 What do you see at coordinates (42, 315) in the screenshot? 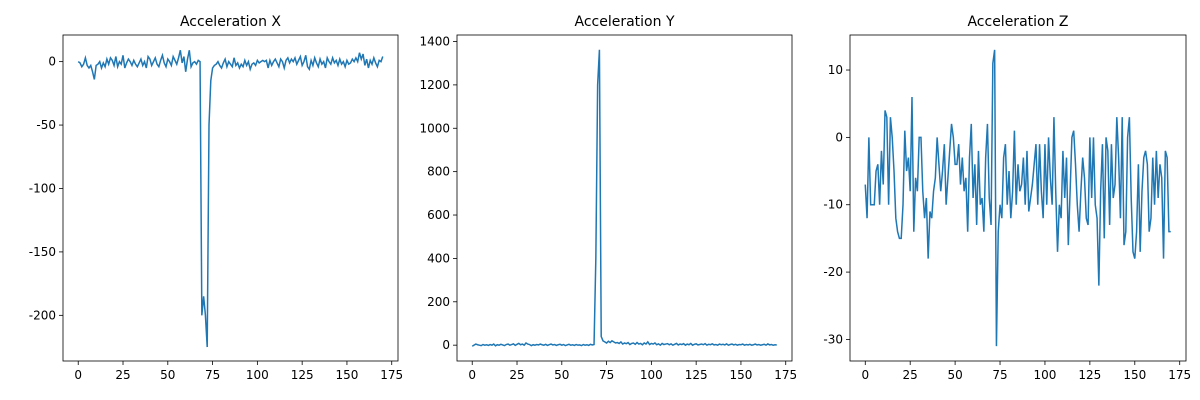
I see `y-tick-label: -200` at bounding box center [42, 315].